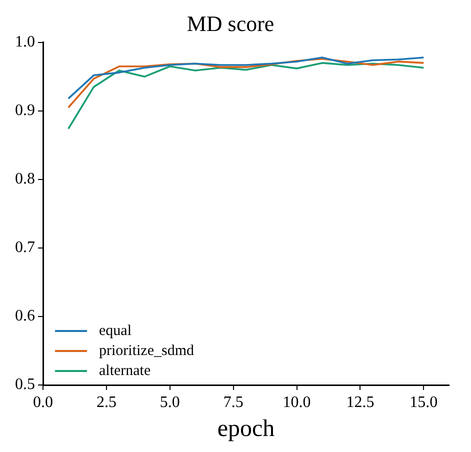 Image resolution: width=471 pixels, height=452 pixels. I want to click on y-tick-label: 1.0, so click(25, 42).